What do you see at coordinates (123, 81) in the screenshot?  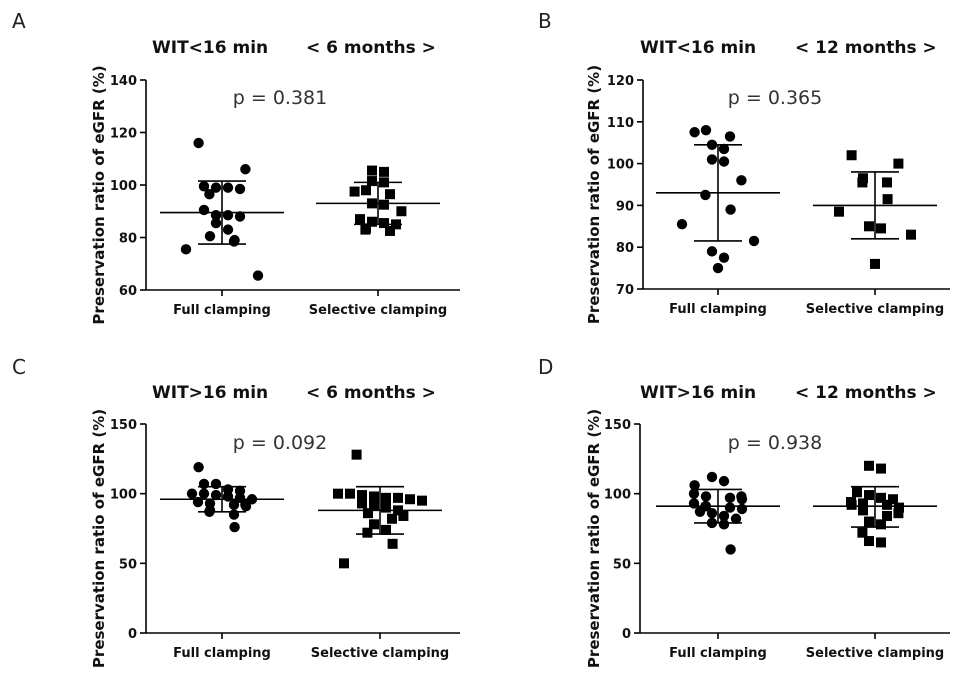 I see `y-tick-label: 140` at bounding box center [123, 81].